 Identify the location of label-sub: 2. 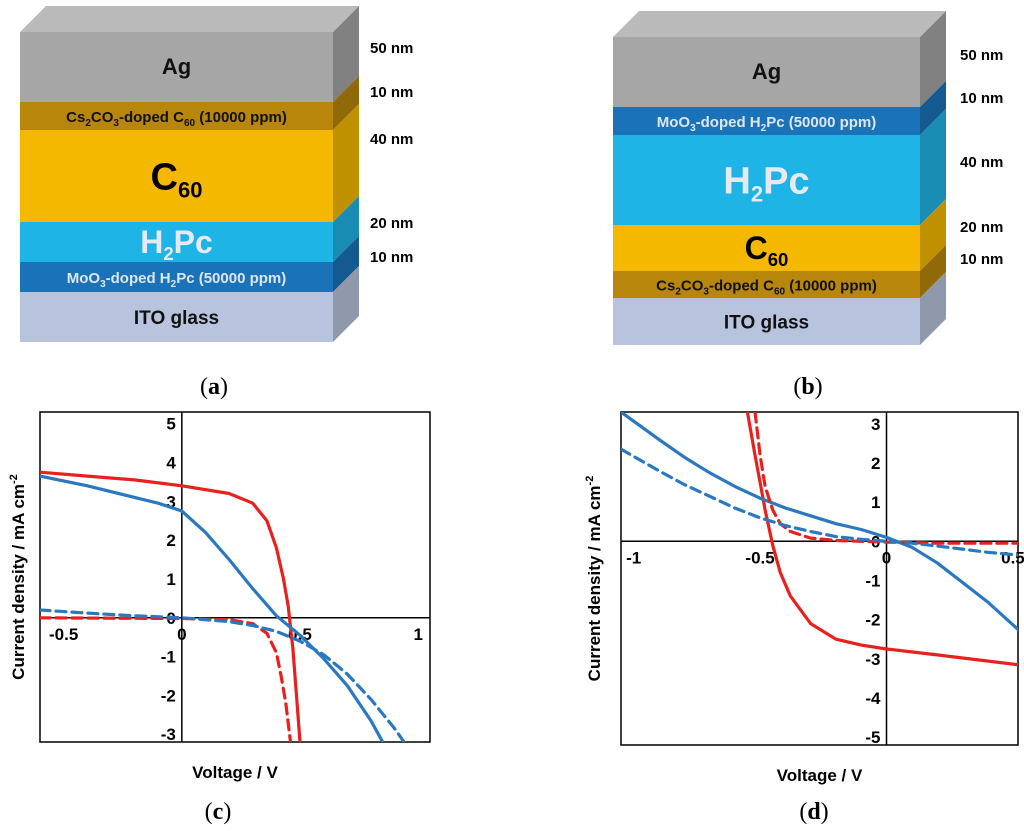
(757, 194).